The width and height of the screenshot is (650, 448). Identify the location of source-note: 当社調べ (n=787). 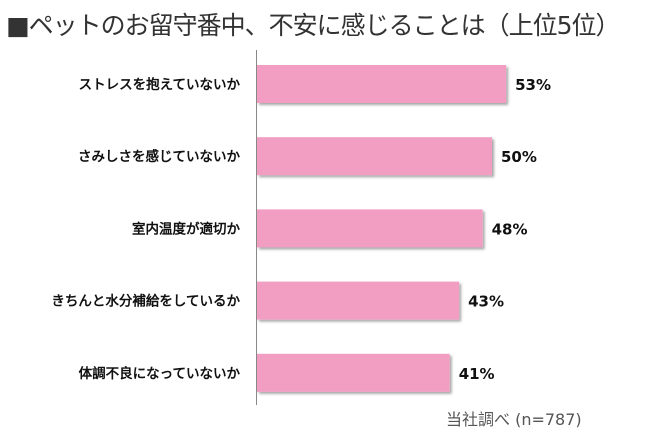
(514, 419).